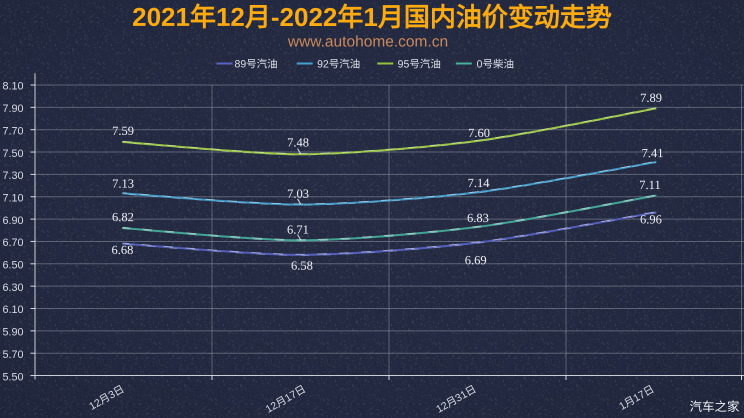 This screenshot has height=418, width=744. I want to click on svg-text: 6.69, so click(476, 260).